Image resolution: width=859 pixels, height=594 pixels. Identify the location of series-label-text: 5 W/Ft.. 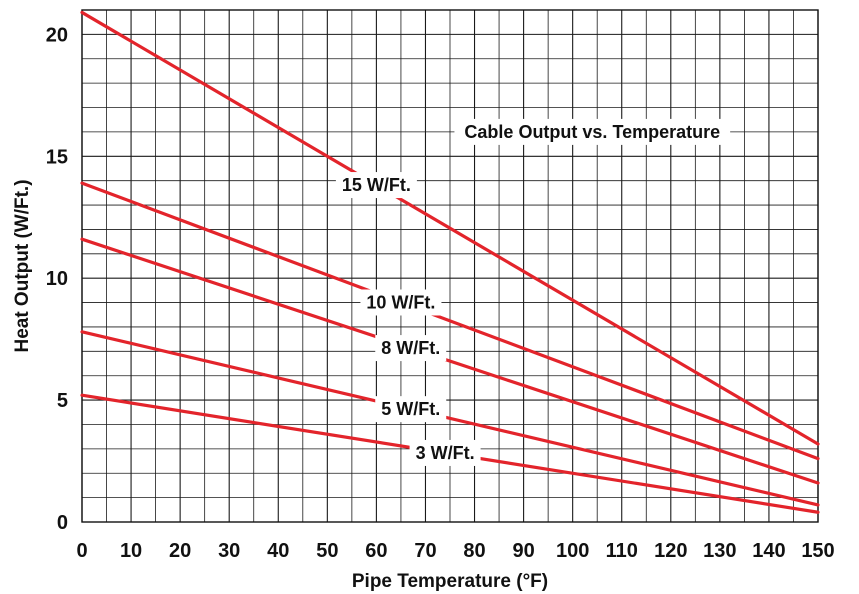
(410, 409).